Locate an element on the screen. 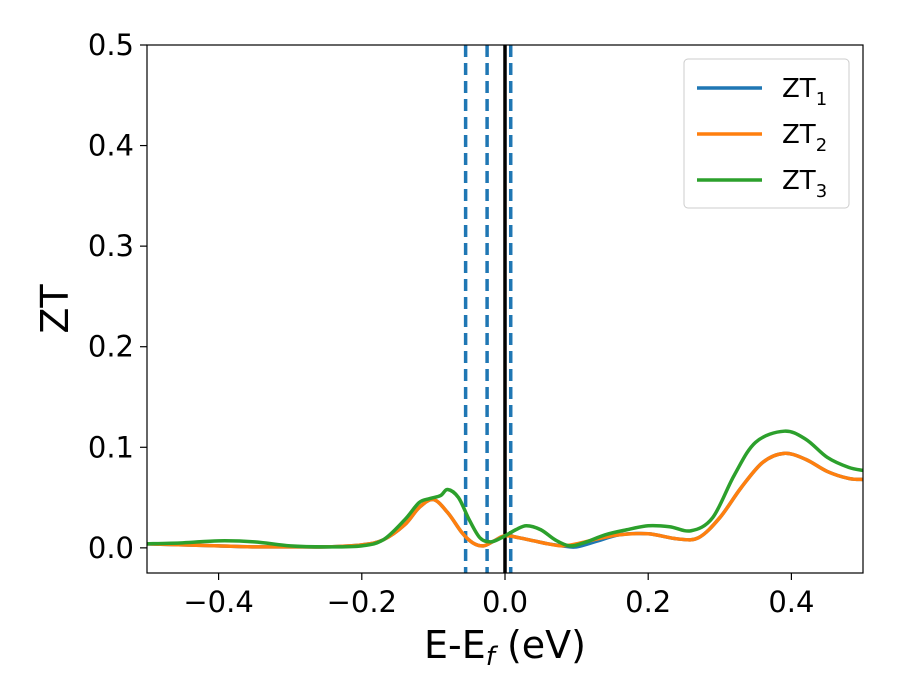  y-tick-label: 0.5 is located at coordinates (111, 45).